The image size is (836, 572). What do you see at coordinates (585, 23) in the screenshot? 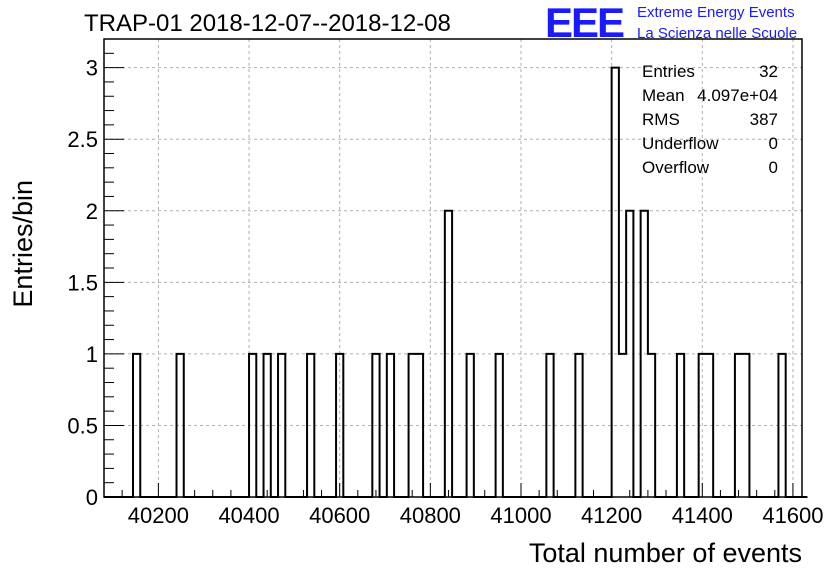
I see `eee-logo: EEE` at bounding box center [585, 23].